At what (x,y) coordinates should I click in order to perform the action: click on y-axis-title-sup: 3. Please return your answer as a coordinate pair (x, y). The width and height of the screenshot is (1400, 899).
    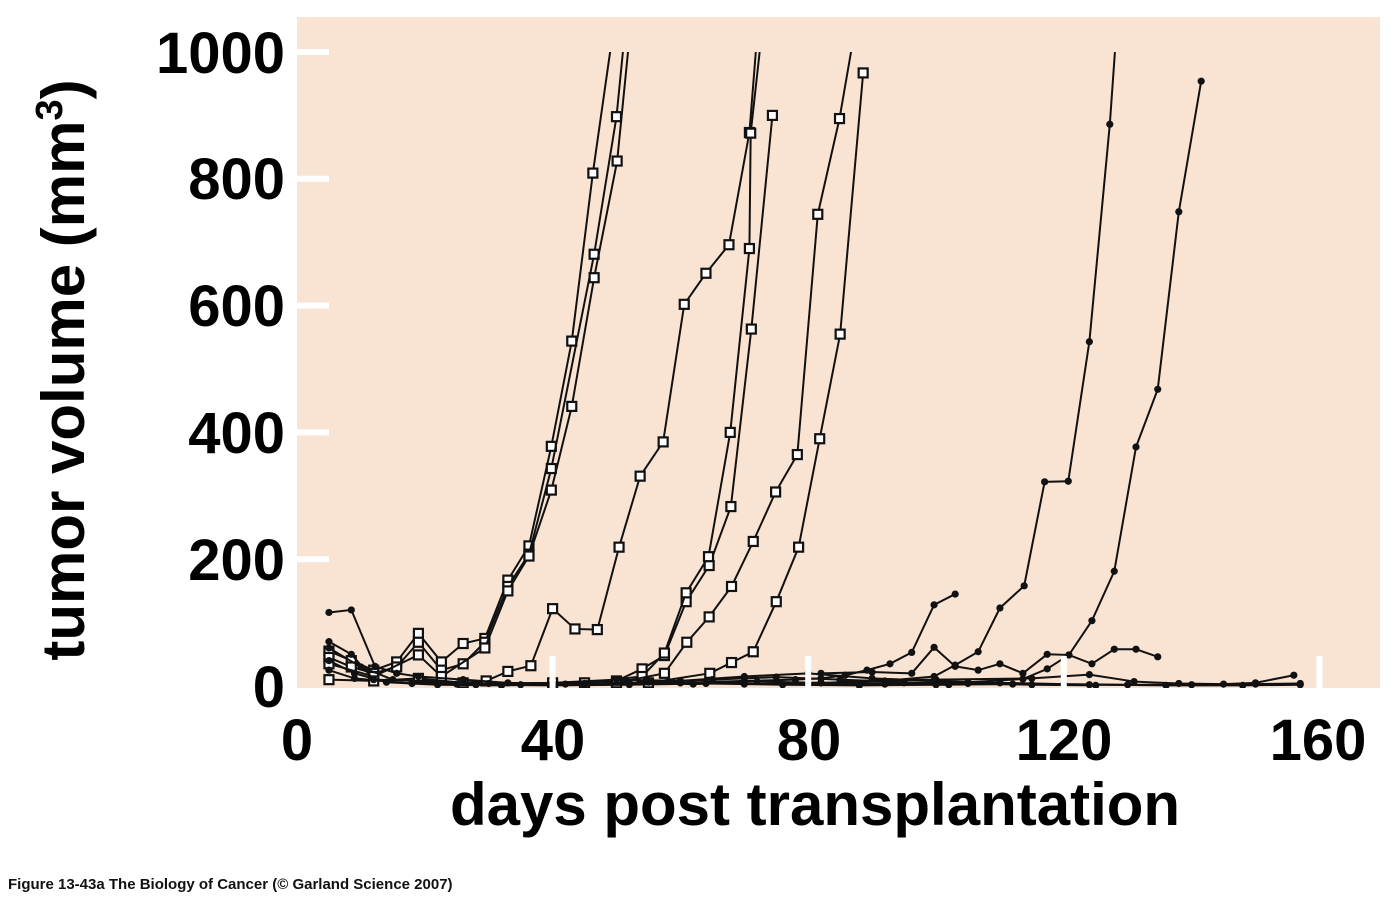
    Looking at the image, I should click on (50, 109).